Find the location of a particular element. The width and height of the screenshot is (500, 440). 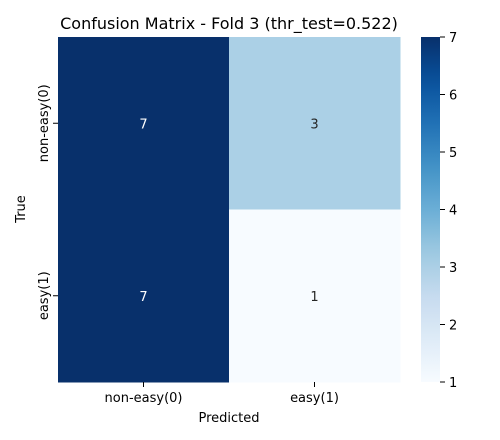

colorbar-tick-label: 4 is located at coordinates (453, 211).